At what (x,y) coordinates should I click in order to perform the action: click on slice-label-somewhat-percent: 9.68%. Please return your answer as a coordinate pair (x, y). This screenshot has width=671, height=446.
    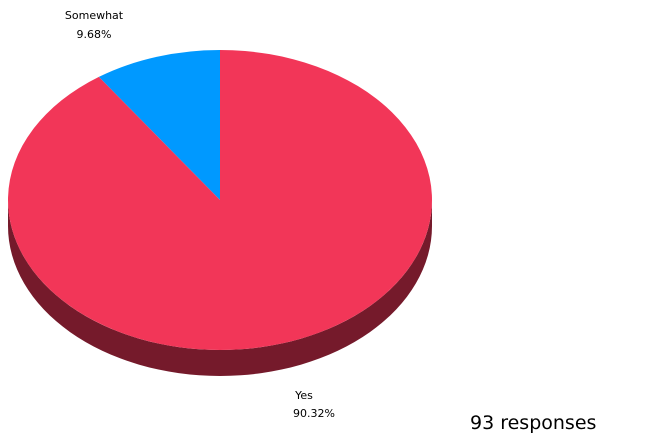
    Looking at the image, I should click on (94, 34).